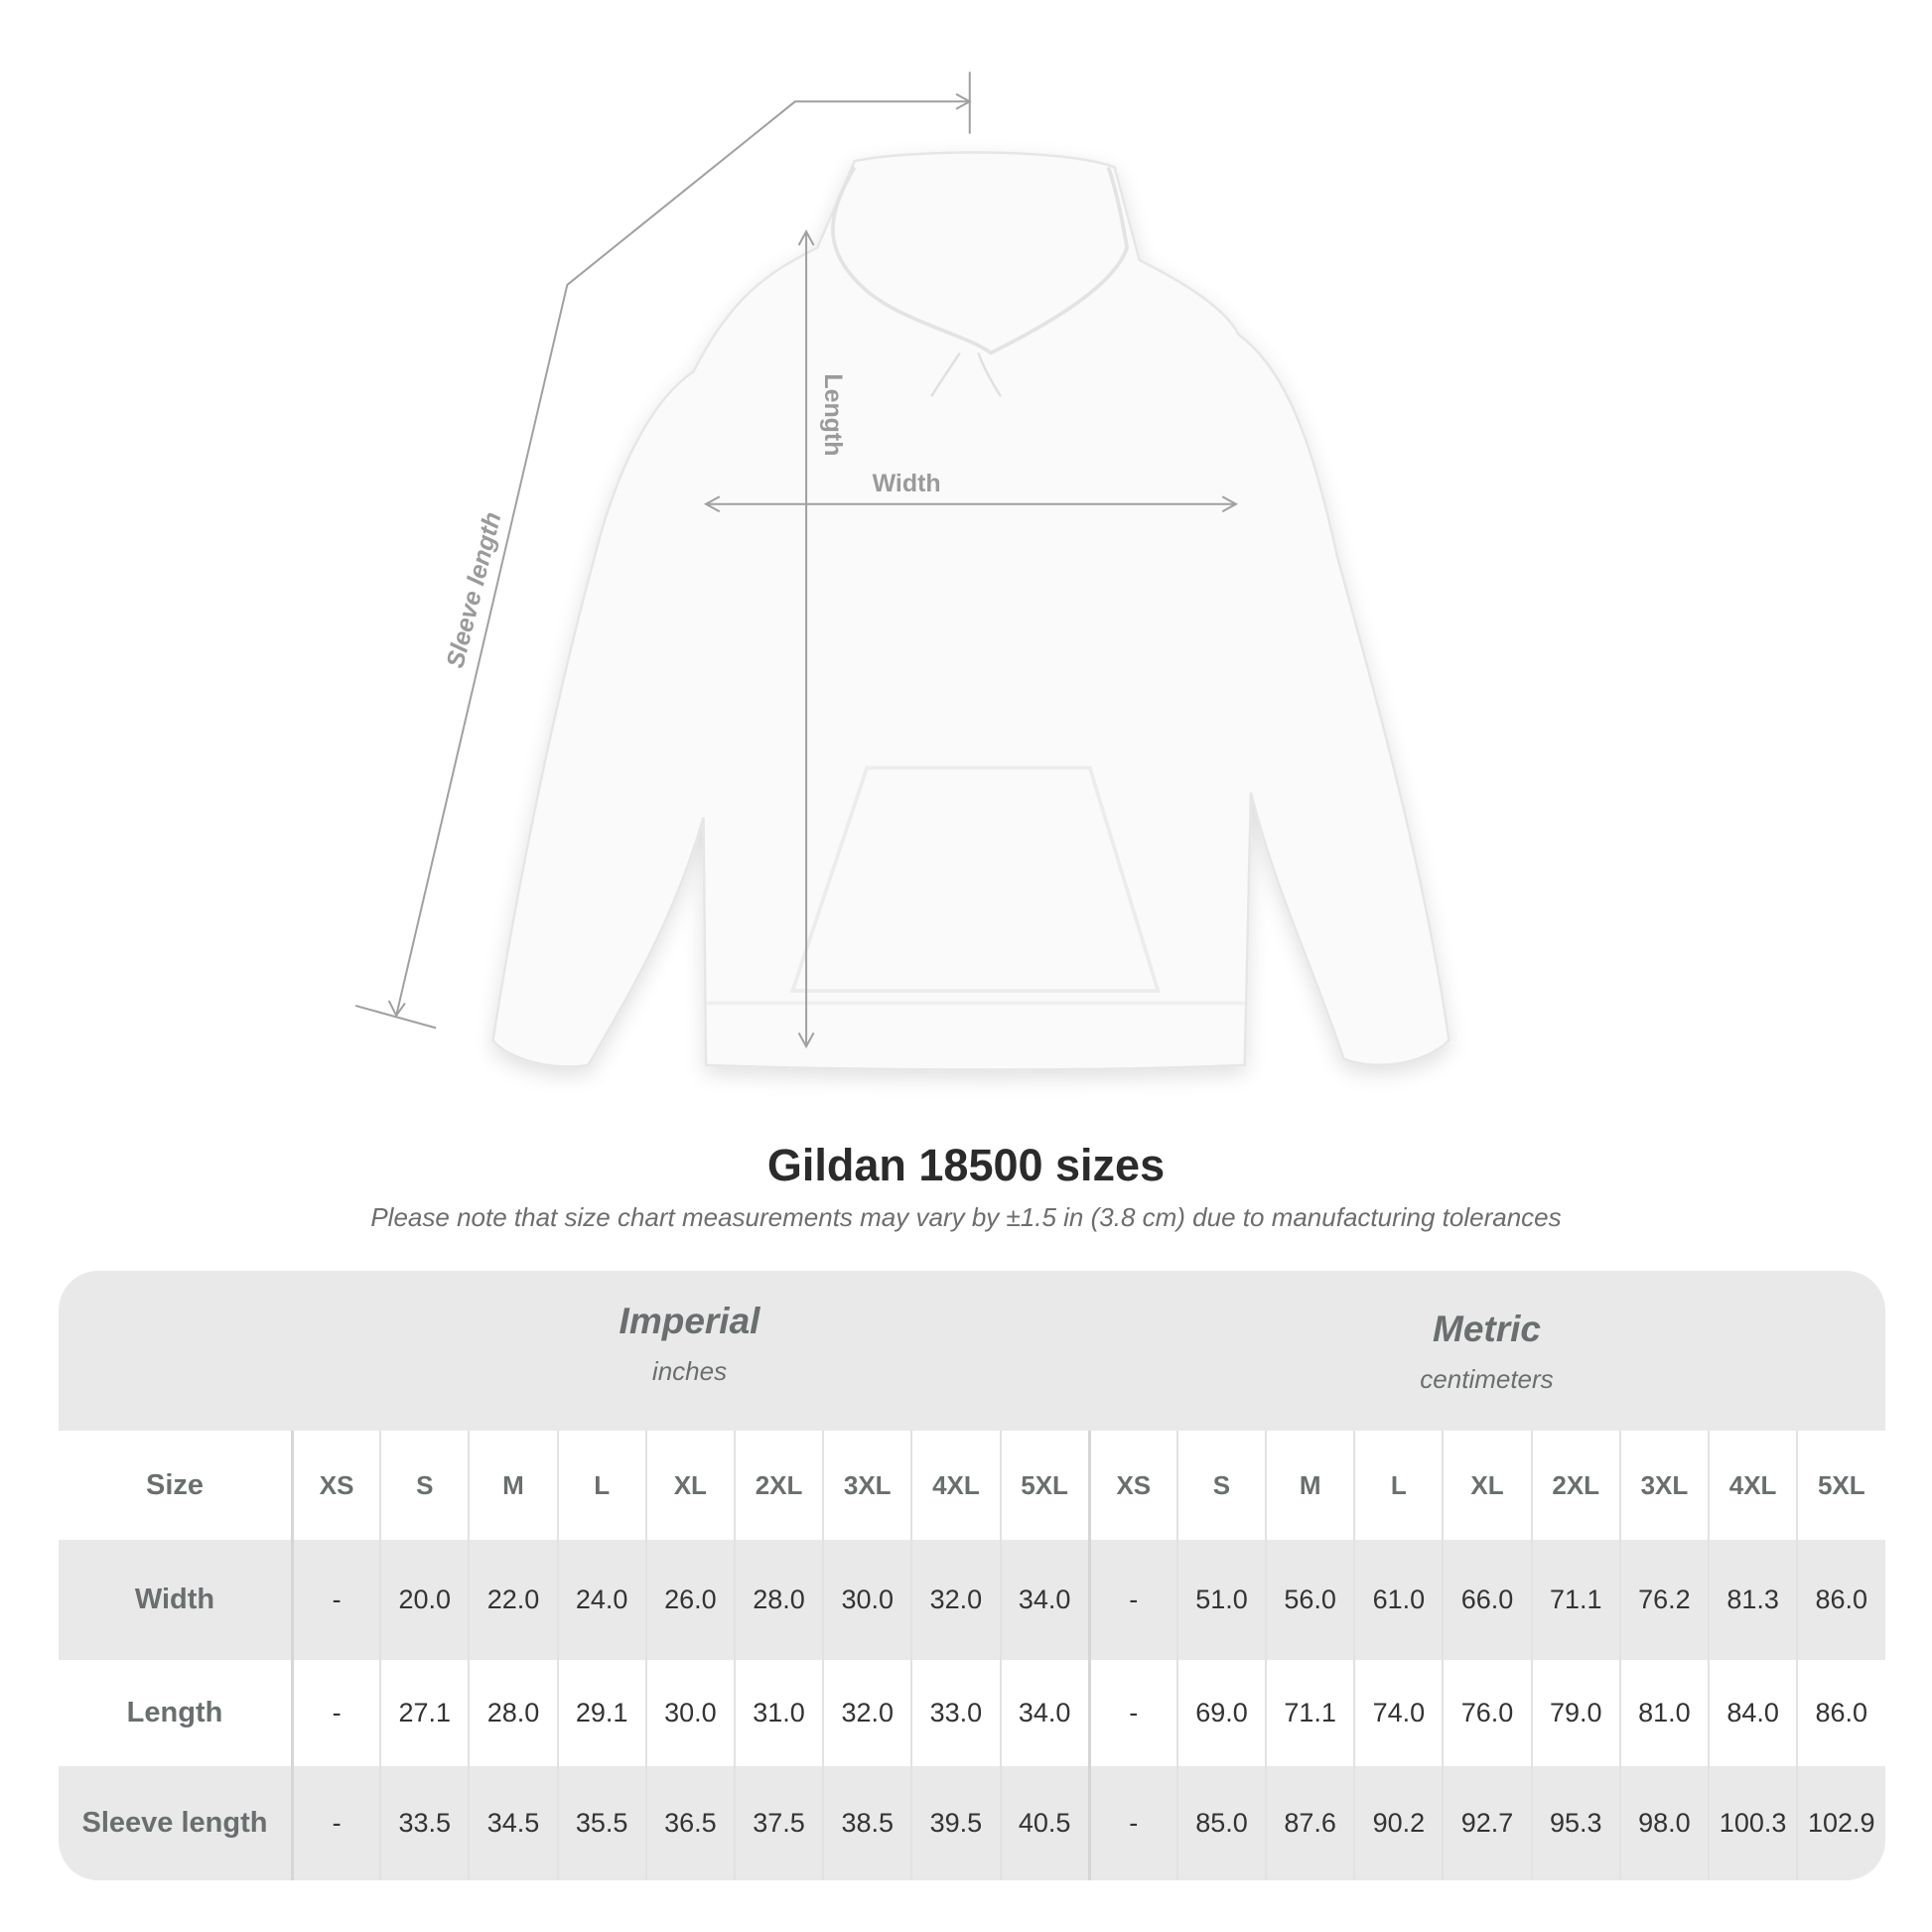 This screenshot has height=1932, width=1932. Describe the element at coordinates (424, 1713) in the screenshot. I see `table-cell: 27.1` at that location.